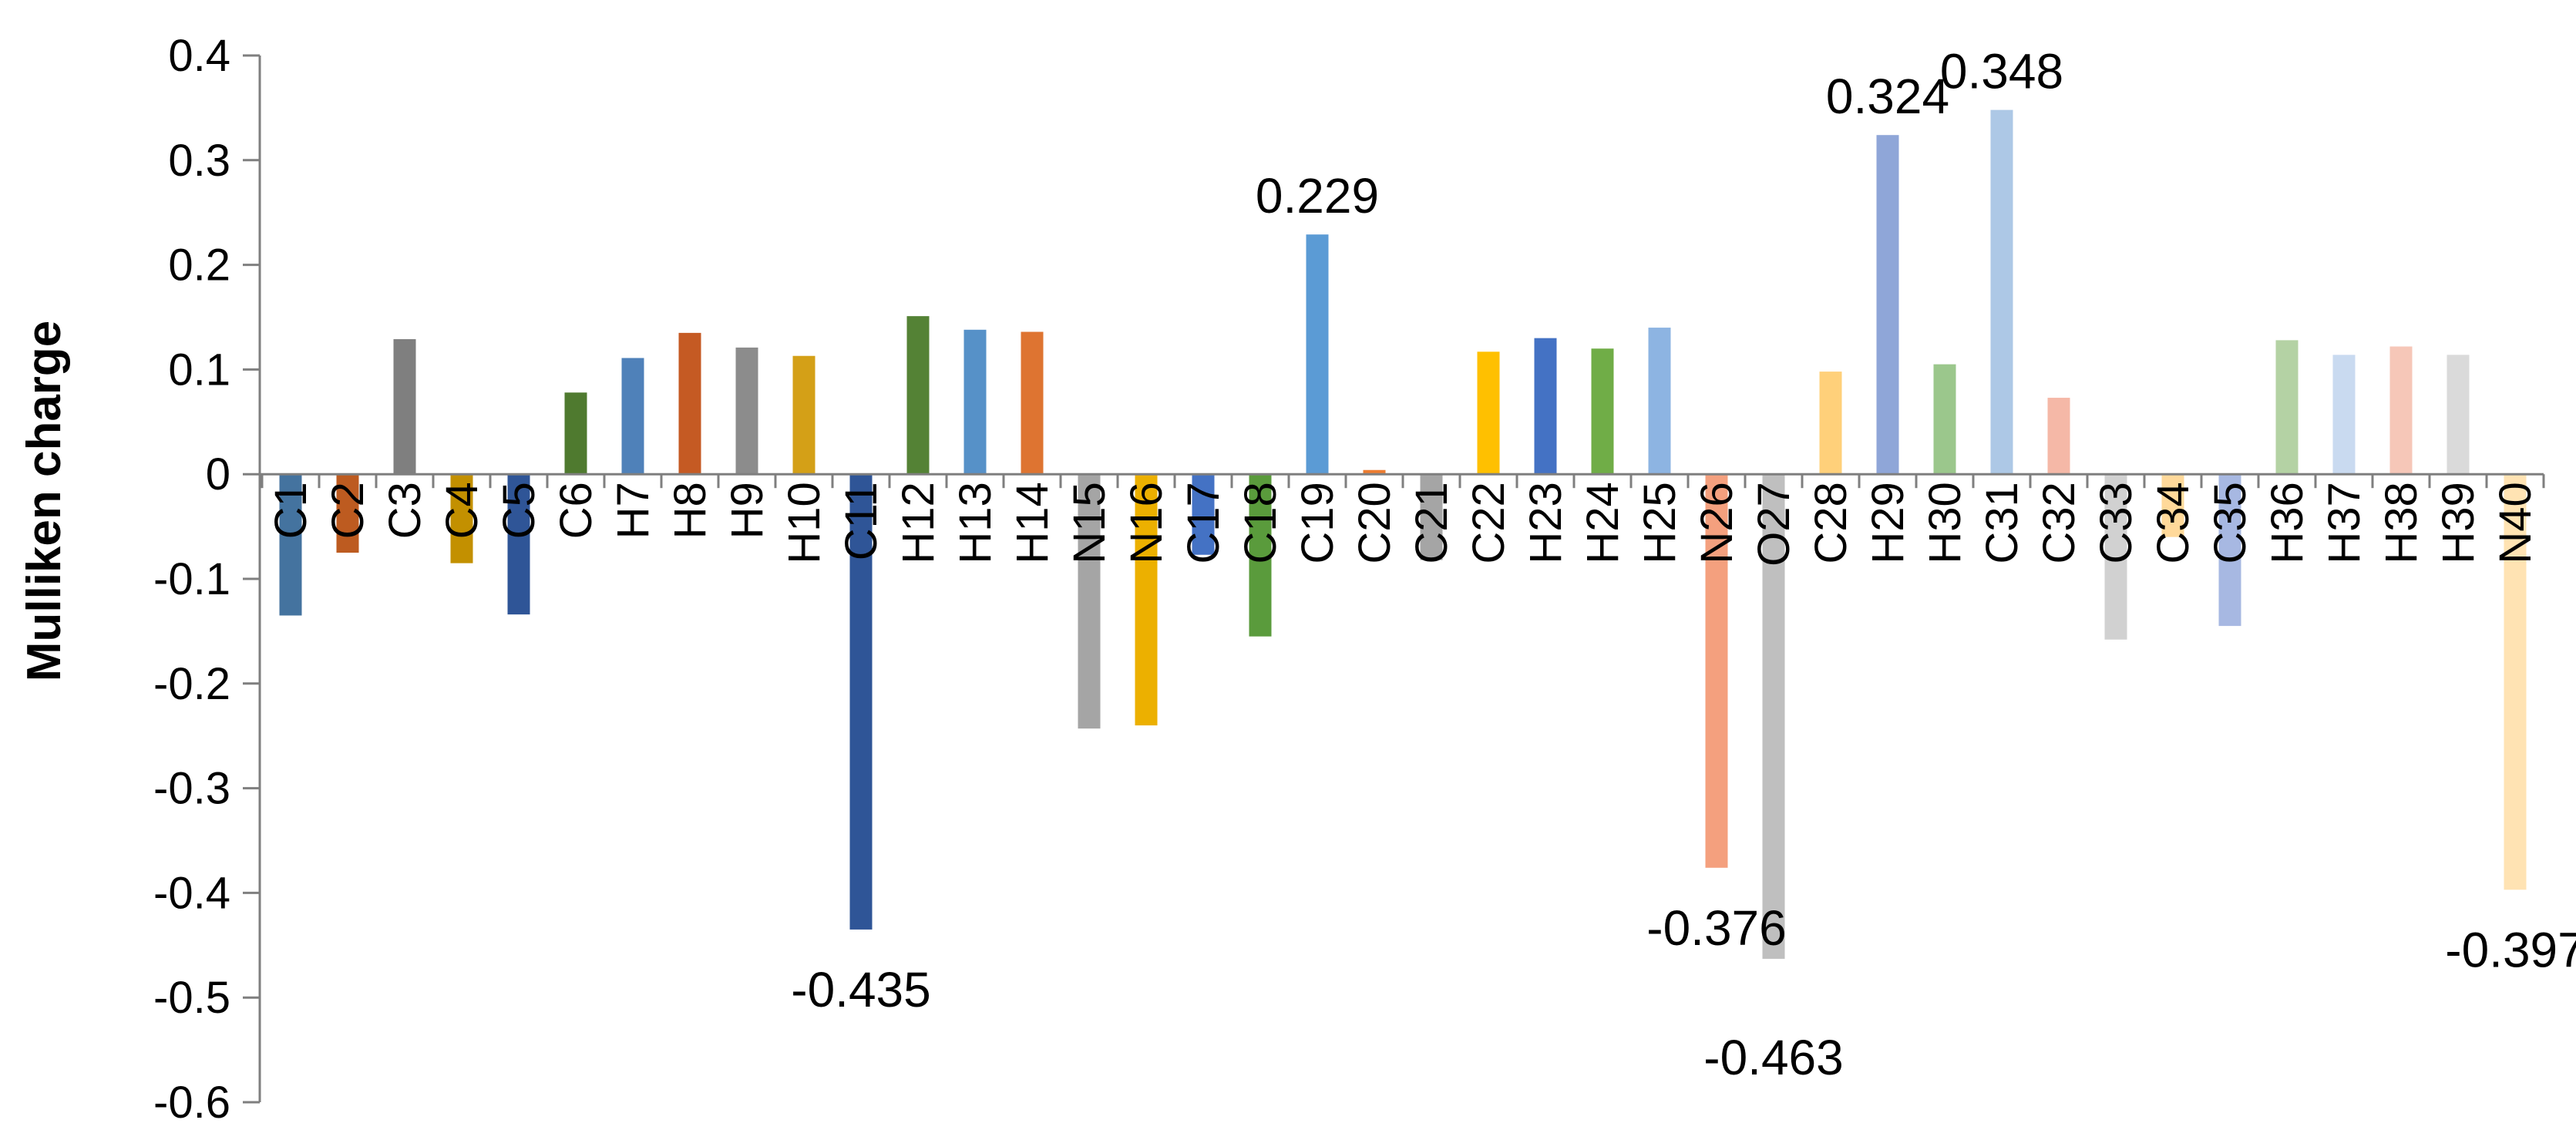  Describe the element at coordinates (1402, 480) in the screenshot. I see `zero-axis` at that location.